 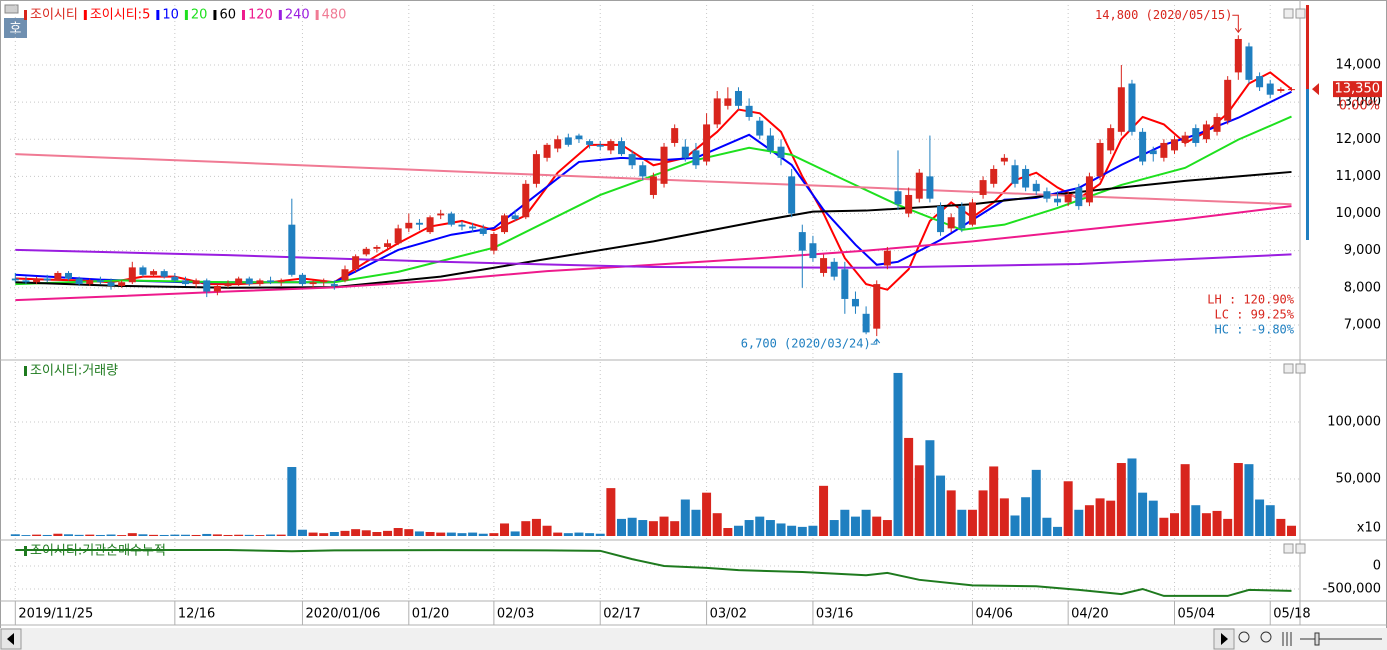 What do you see at coordinates (1294, 281) in the screenshot?
I see `panel-buttons` at bounding box center [1294, 281].